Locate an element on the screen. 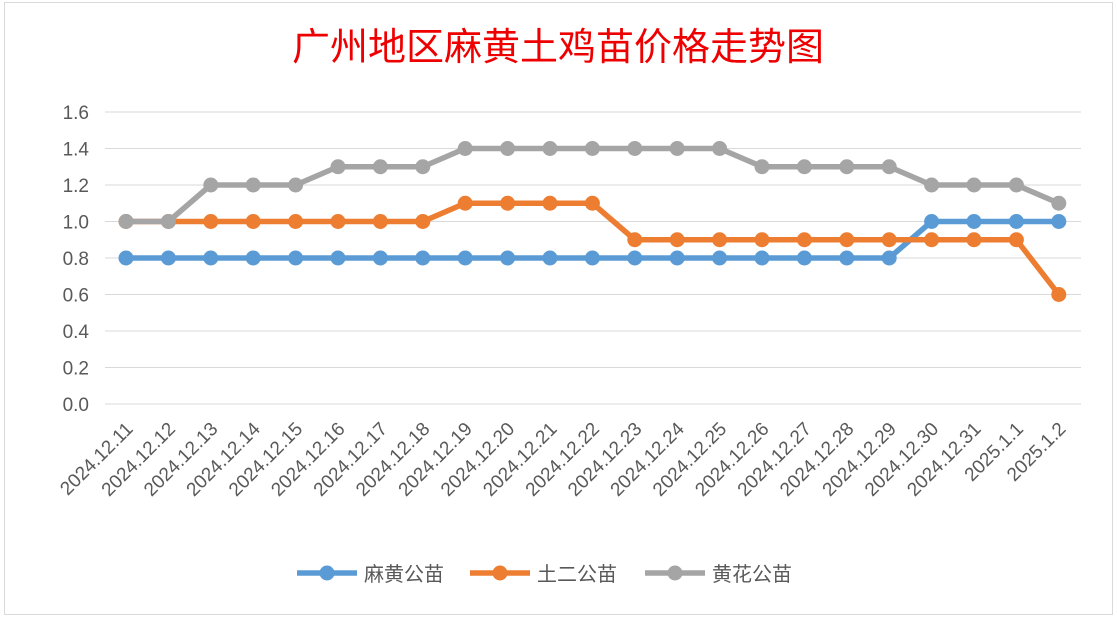  legend: 麻黄公苗 土二公苗 黄花公苗 is located at coordinates (544, 574).